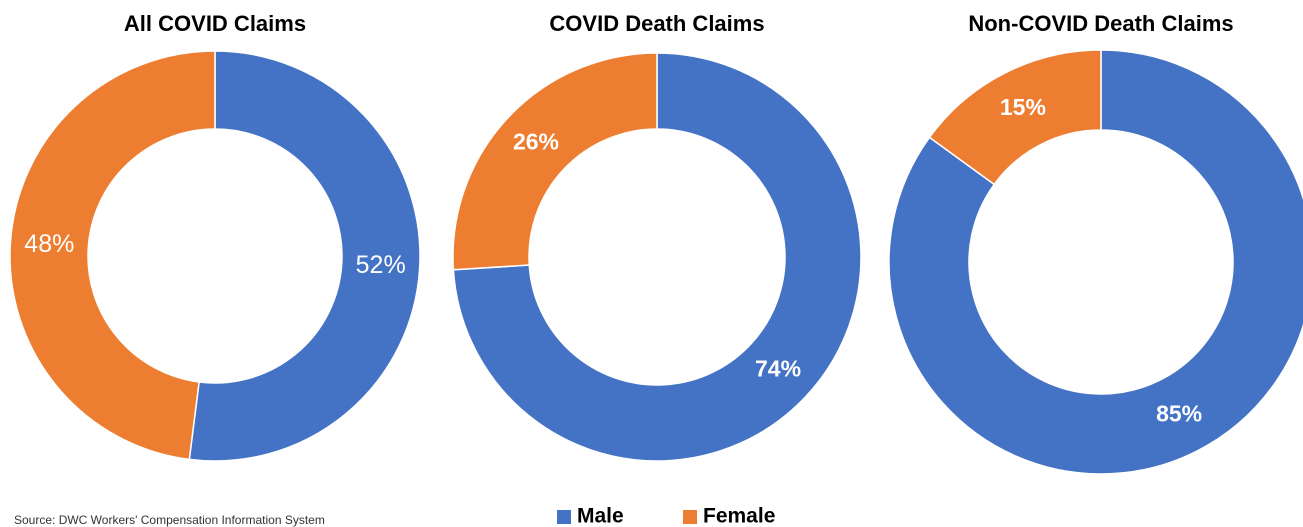  What do you see at coordinates (49, 244) in the screenshot?
I see `data-label: 48%` at bounding box center [49, 244].